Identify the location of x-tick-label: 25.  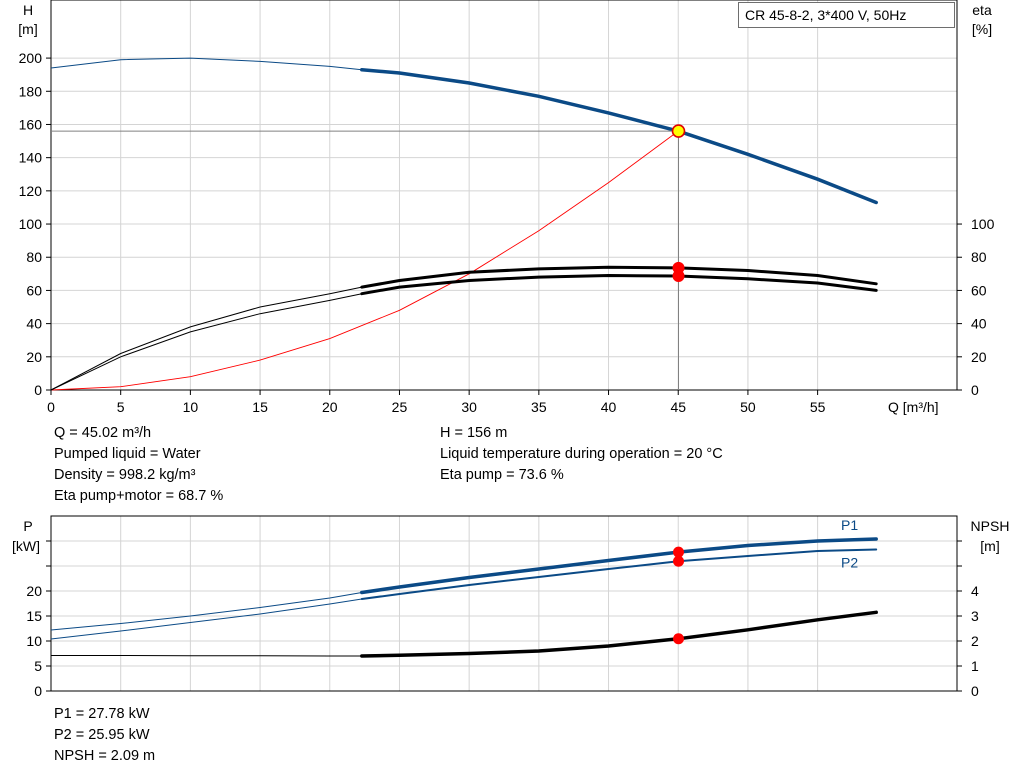
(400, 407).